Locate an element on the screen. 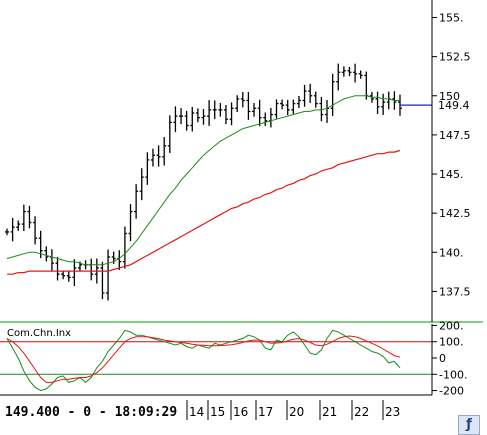  date-label: 17 is located at coordinates (265, 412).